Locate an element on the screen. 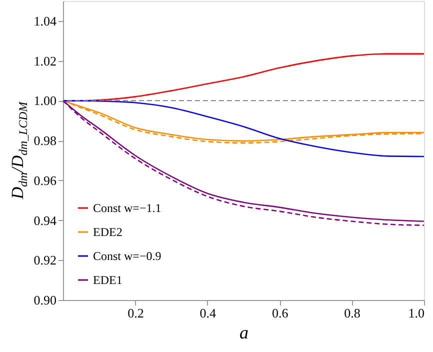 The image size is (433, 352). legend-label: EDE1 is located at coordinates (107, 280).